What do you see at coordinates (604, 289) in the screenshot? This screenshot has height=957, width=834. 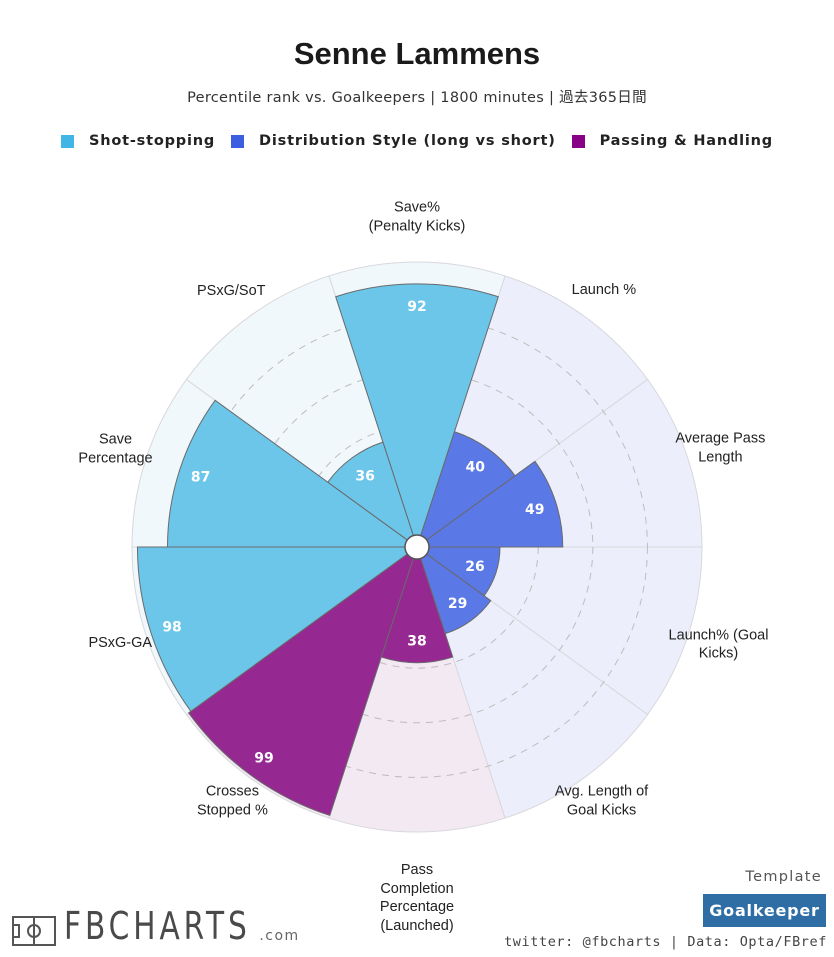 I see `category-label-1: Launch %` at bounding box center [604, 289].